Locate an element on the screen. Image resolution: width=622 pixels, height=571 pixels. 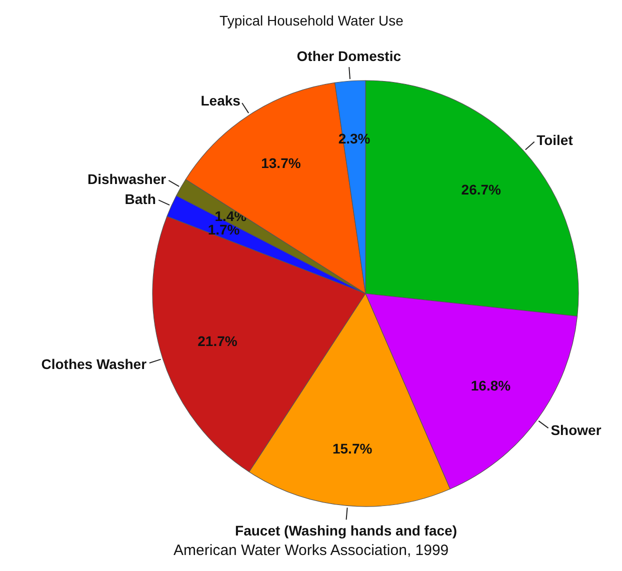
slice-label: Clothes Washer is located at coordinates (94, 364).